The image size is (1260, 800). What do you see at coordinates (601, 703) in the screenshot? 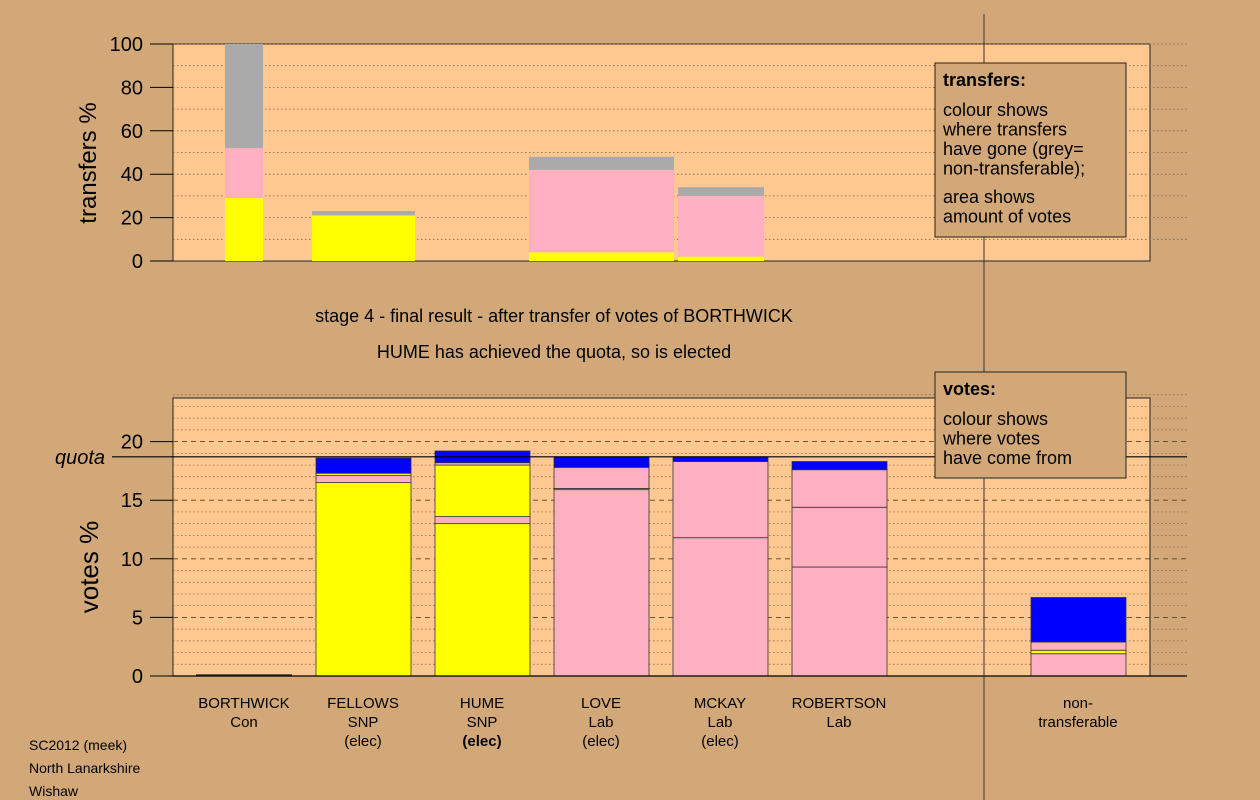
I see `category-label-love: LOVE` at bounding box center [601, 703].